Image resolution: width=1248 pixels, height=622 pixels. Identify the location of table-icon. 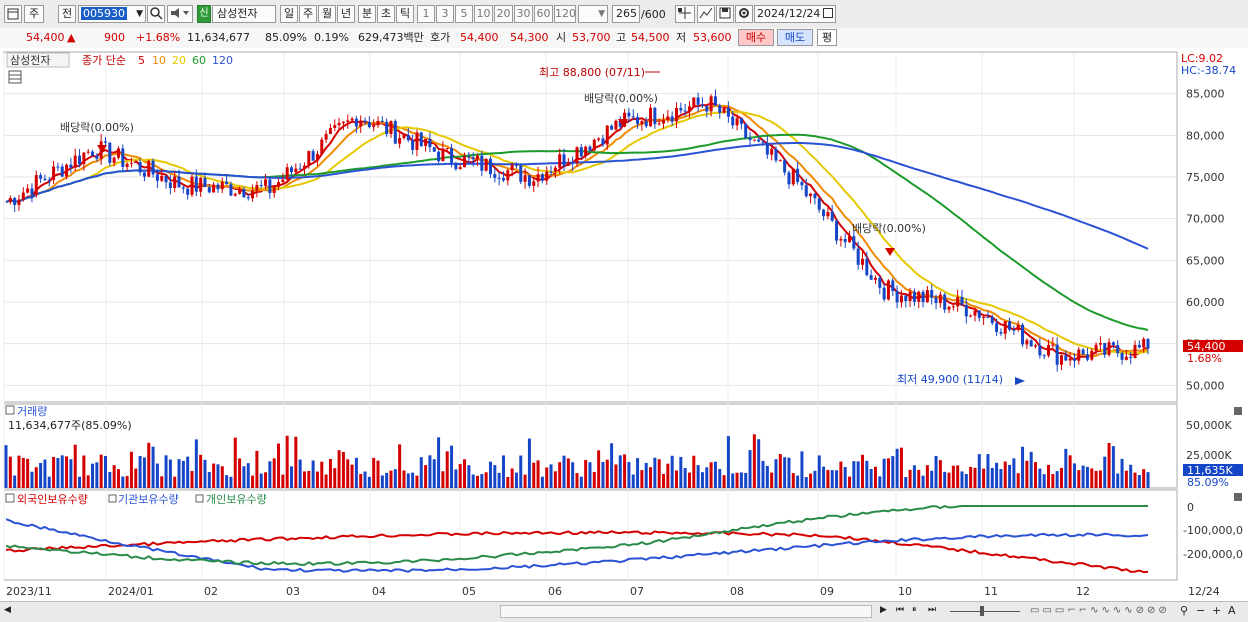
(15, 77).